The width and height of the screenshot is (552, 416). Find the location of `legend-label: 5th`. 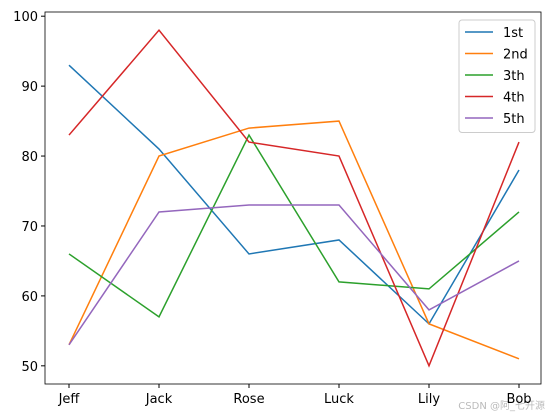

legend-label: 5th is located at coordinates (514, 119).